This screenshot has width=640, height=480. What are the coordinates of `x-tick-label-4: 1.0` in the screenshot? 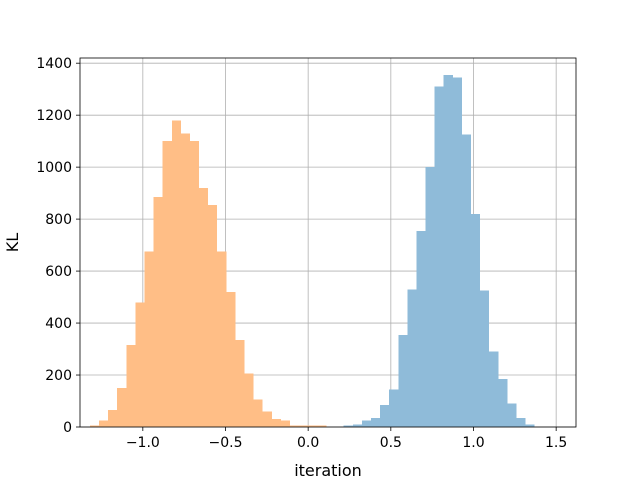 It's located at (473, 443).